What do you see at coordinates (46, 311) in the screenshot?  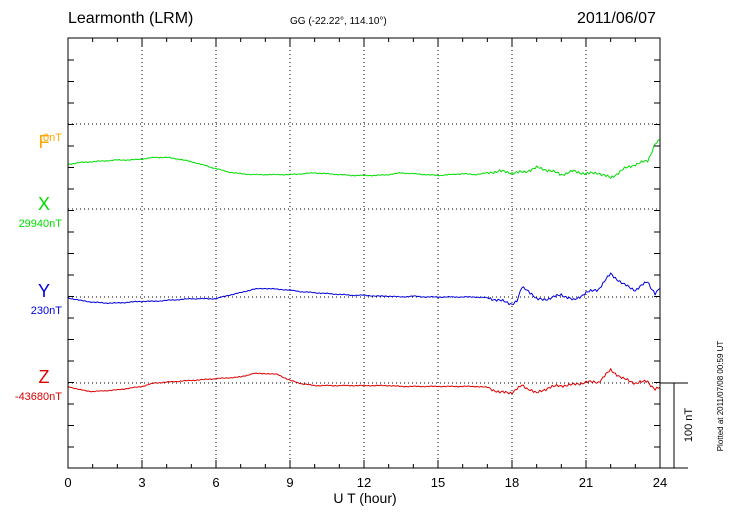 I see `series-baseline-y: 230nT` at bounding box center [46, 311].